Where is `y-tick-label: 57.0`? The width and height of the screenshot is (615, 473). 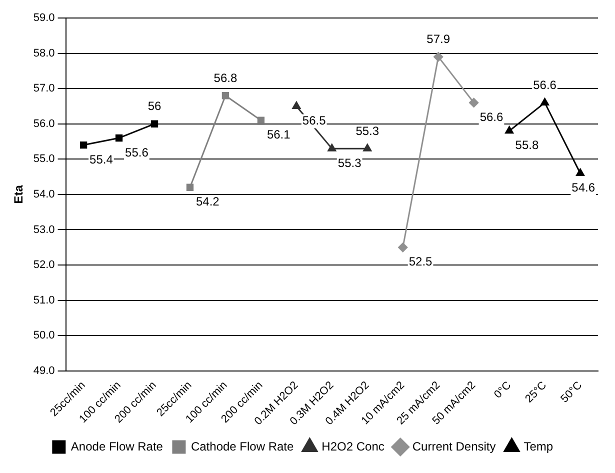 y-tick-label: 57.0 is located at coordinates (44, 88).